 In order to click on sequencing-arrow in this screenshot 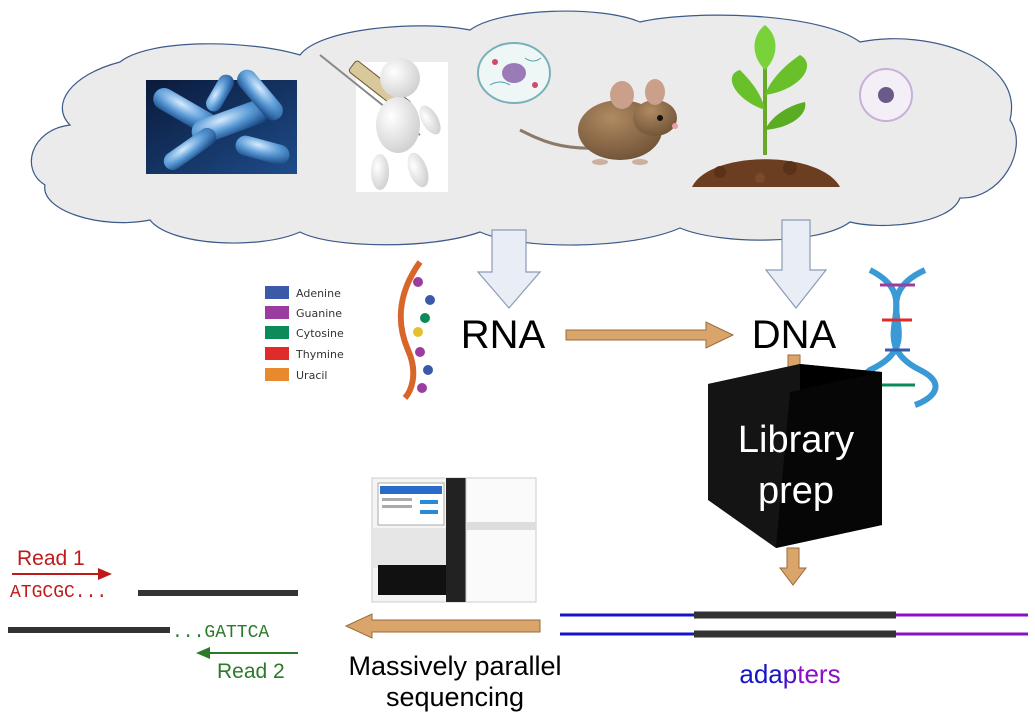, I will do `click(442, 626)`.